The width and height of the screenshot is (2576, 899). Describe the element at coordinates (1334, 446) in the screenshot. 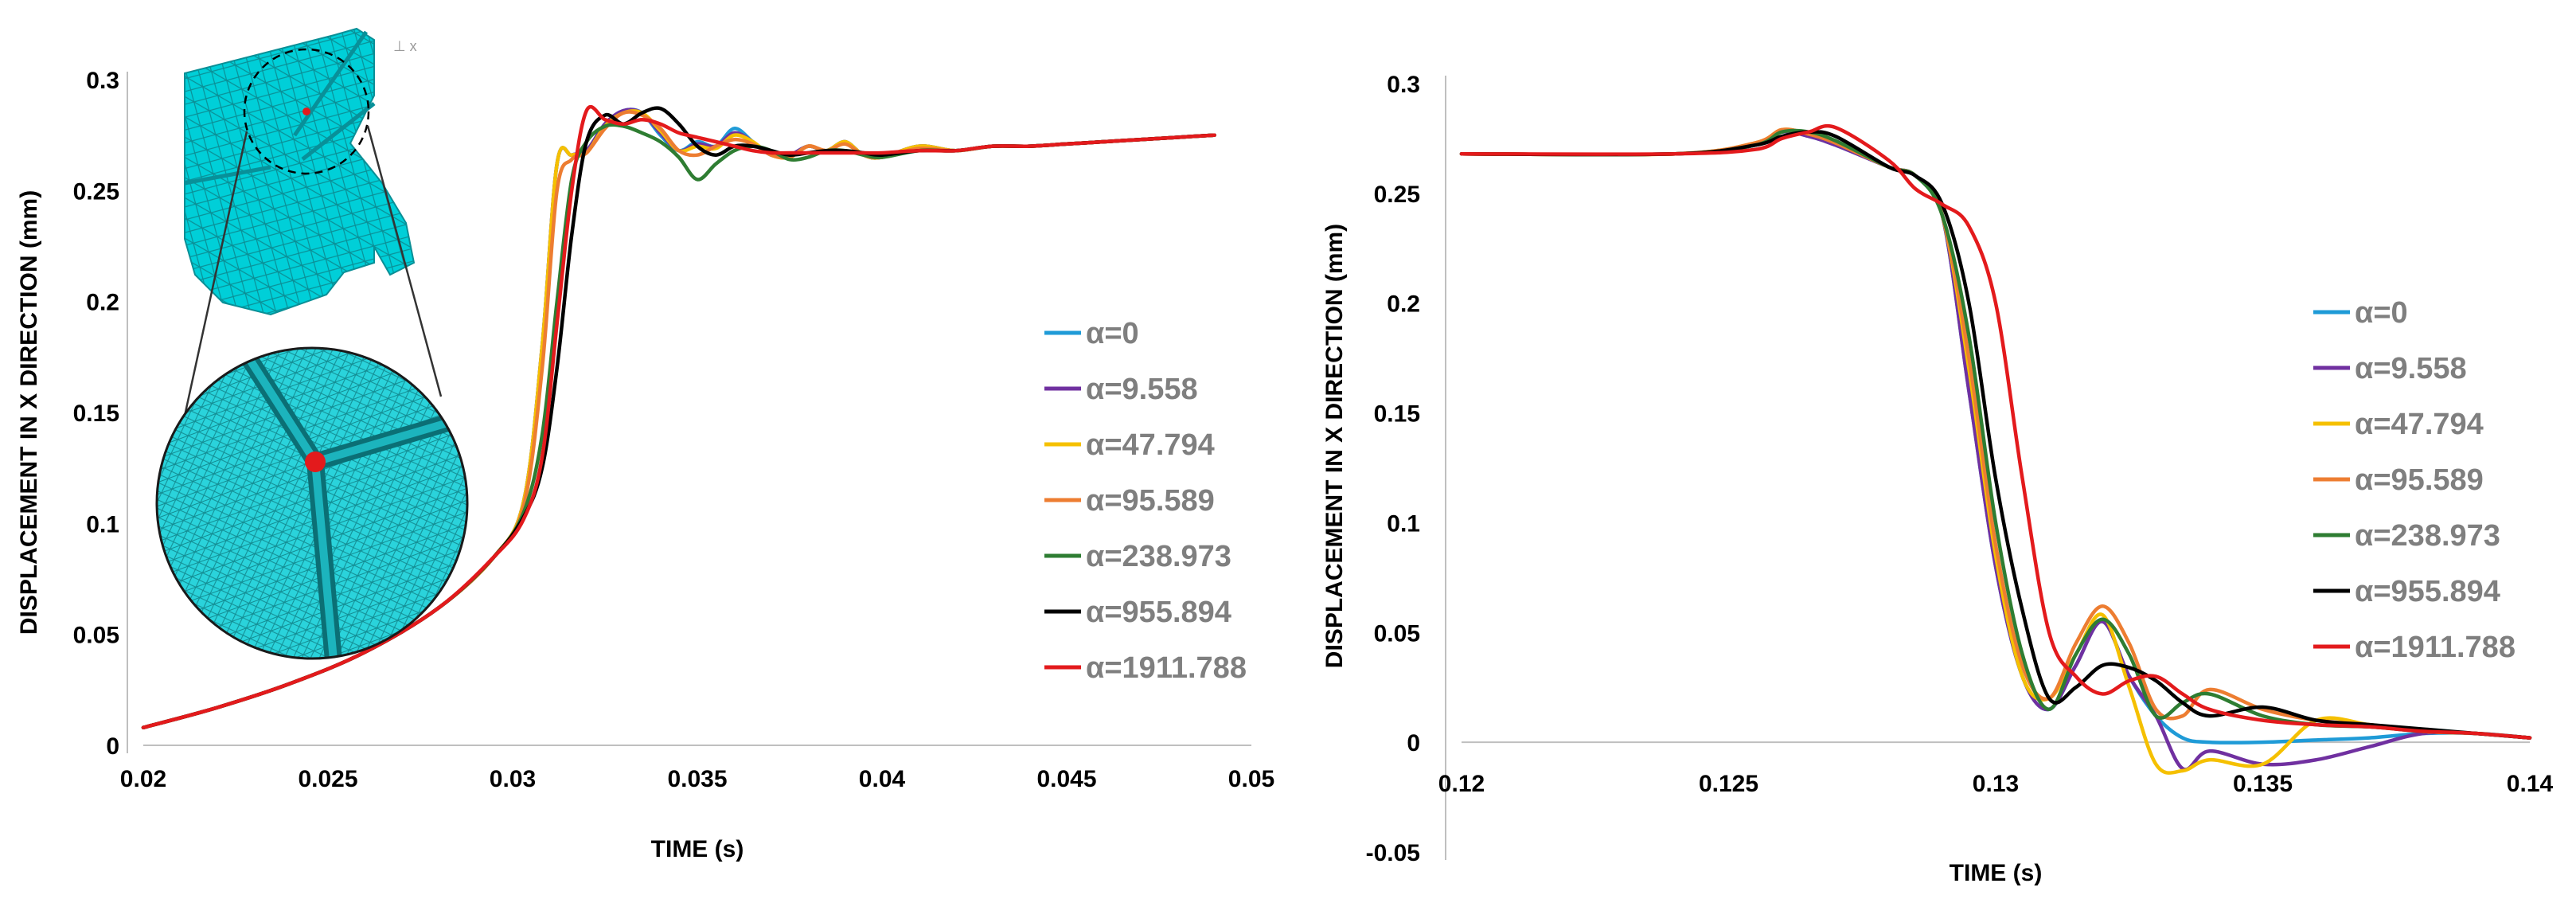

I see `chart-right-y-axis-label: DISPLACEMENT IN X DIRECTION (mm)` at that location.